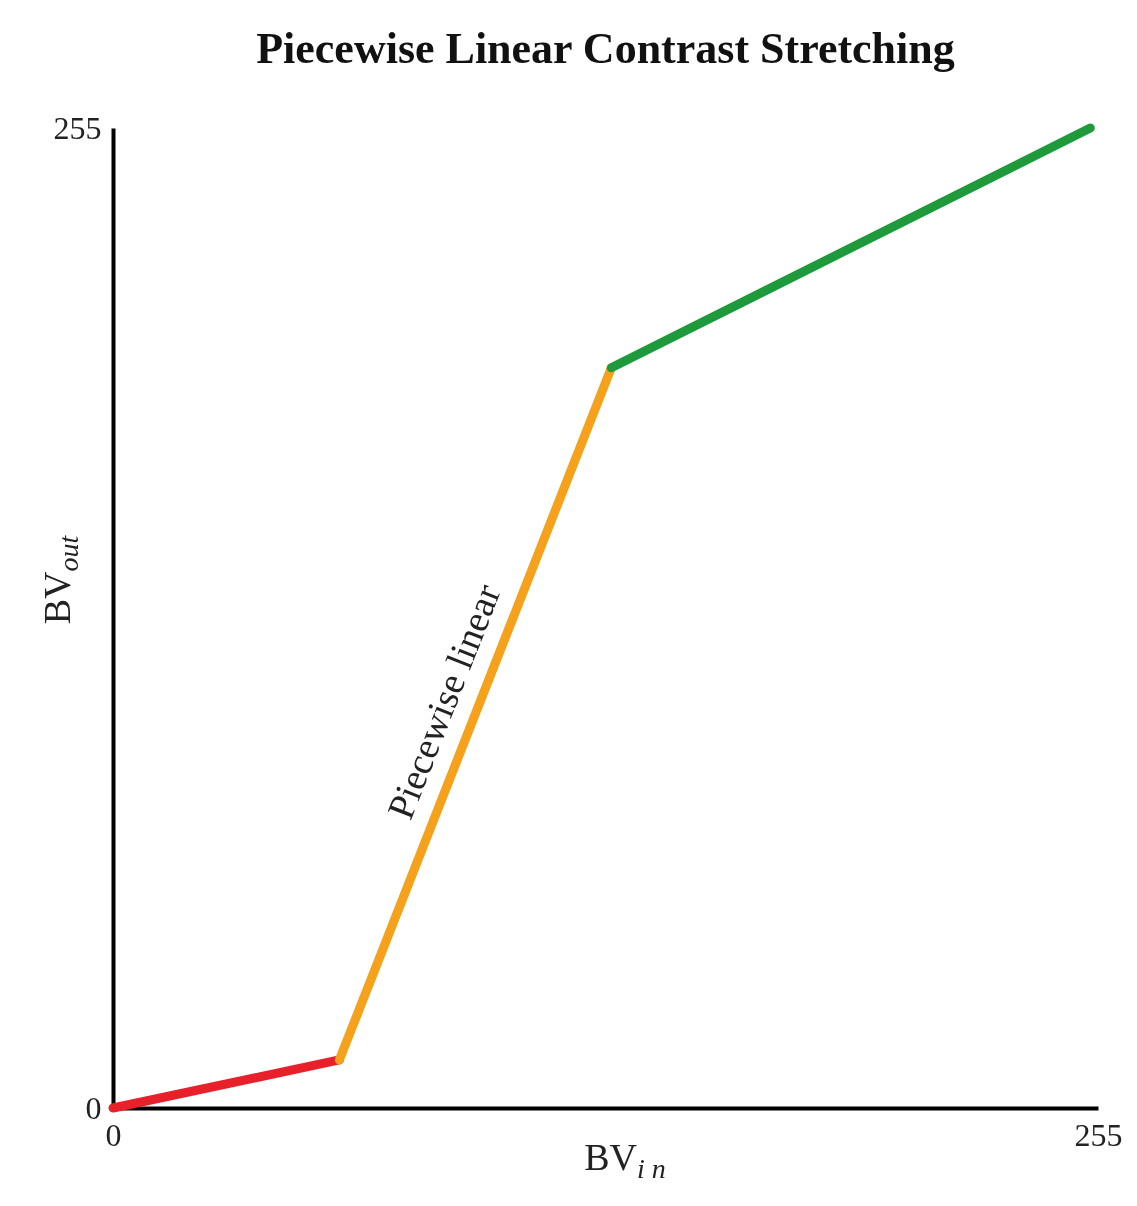  Describe the element at coordinates (625, 1160) in the screenshot. I see `x-axis-title: BV$_{i n}$` at that location.